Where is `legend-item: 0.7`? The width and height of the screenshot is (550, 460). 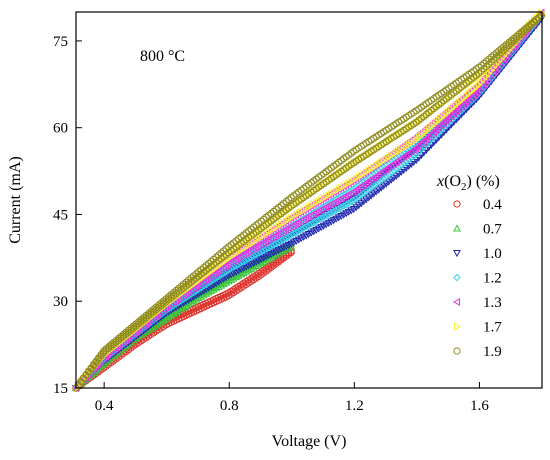
legend-item: 0.7 is located at coordinates (477, 230).